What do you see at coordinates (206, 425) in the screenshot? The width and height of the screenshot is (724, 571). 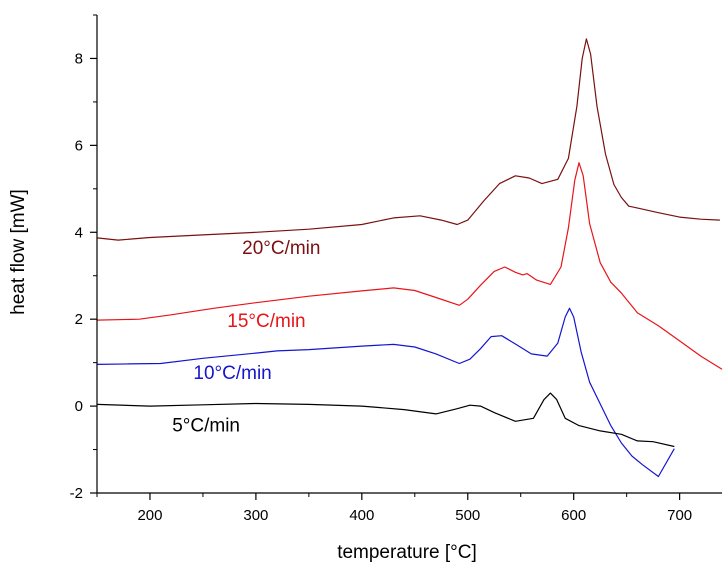 I see `series-label-3: 5°C/min` at bounding box center [206, 425].